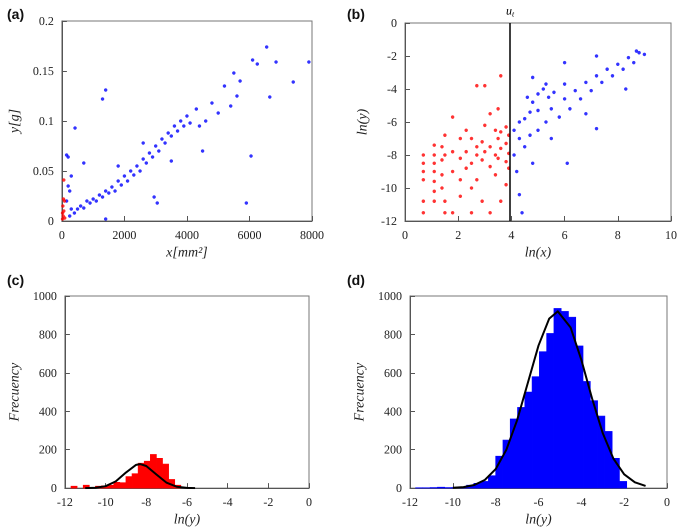  I want to click on chart-title: (c), so click(15, 280).